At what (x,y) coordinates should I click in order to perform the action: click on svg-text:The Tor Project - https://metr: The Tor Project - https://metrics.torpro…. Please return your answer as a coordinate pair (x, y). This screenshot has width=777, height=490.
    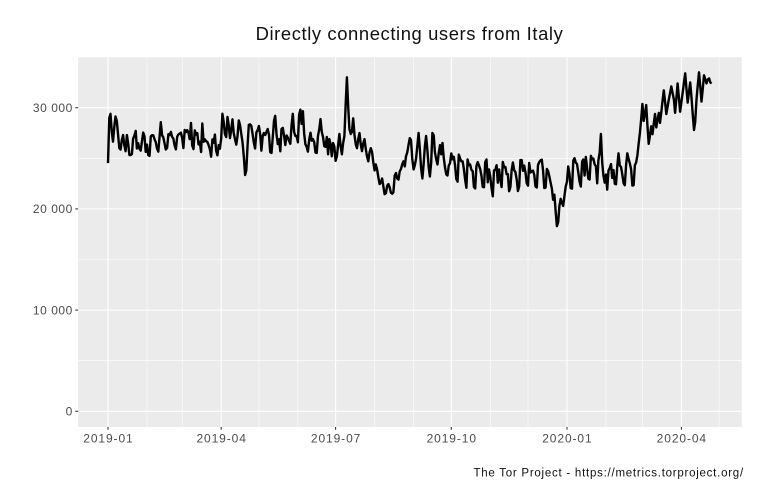
    Looking at the image, I should click on (608, 474).